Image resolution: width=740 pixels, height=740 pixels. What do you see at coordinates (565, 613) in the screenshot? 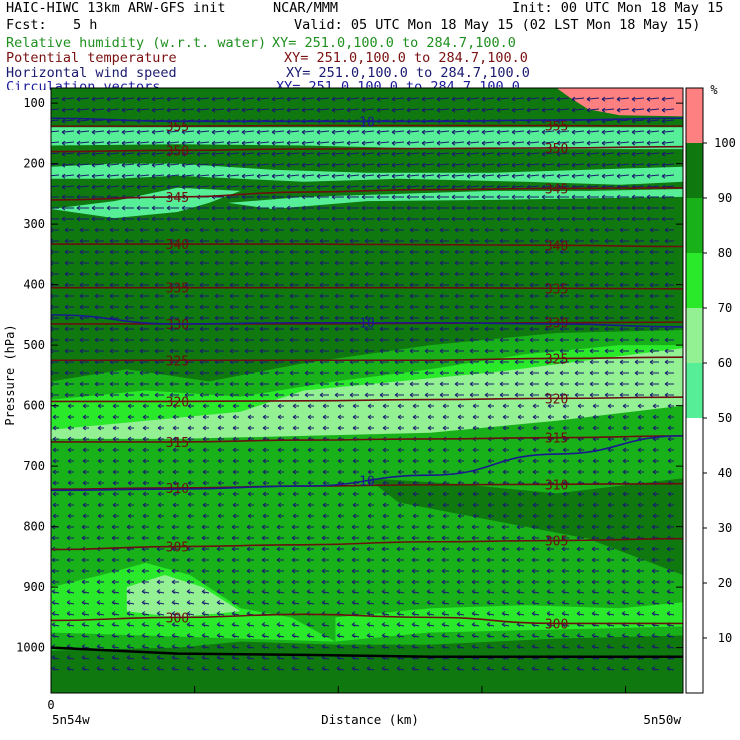
I see `circulation-vector-2008` at bounding box center [565, 613].